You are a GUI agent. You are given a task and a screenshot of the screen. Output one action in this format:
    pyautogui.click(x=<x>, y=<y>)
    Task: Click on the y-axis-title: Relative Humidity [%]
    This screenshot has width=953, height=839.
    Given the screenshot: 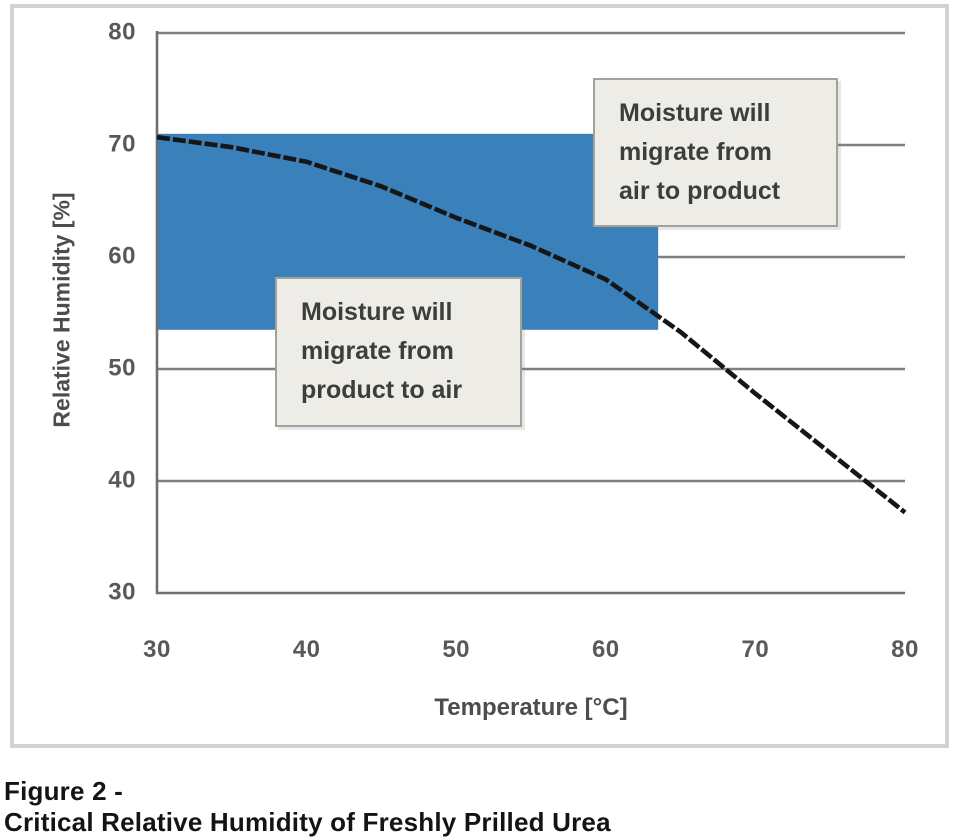 What is the action you would take?
    pyautogui.click(x=61, y=310)
    